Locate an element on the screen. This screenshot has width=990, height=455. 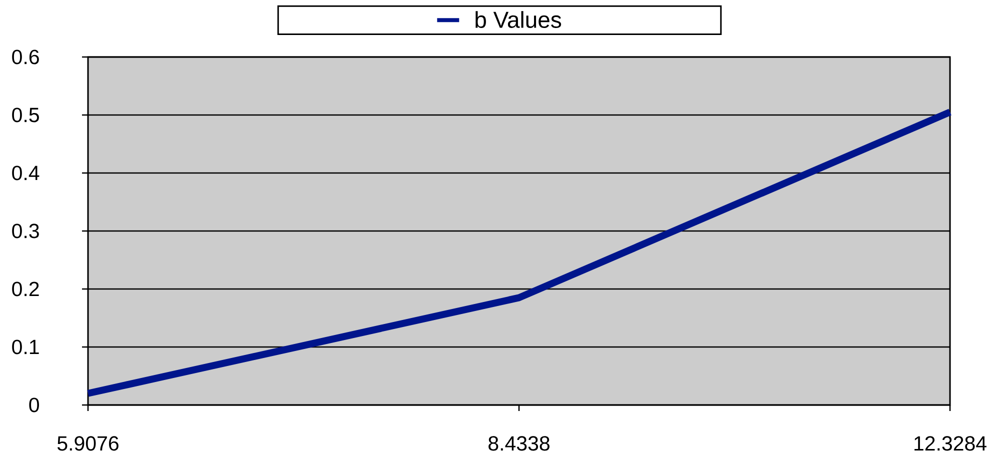
y-tick-label: 0 is located at coordinates (34, 405).